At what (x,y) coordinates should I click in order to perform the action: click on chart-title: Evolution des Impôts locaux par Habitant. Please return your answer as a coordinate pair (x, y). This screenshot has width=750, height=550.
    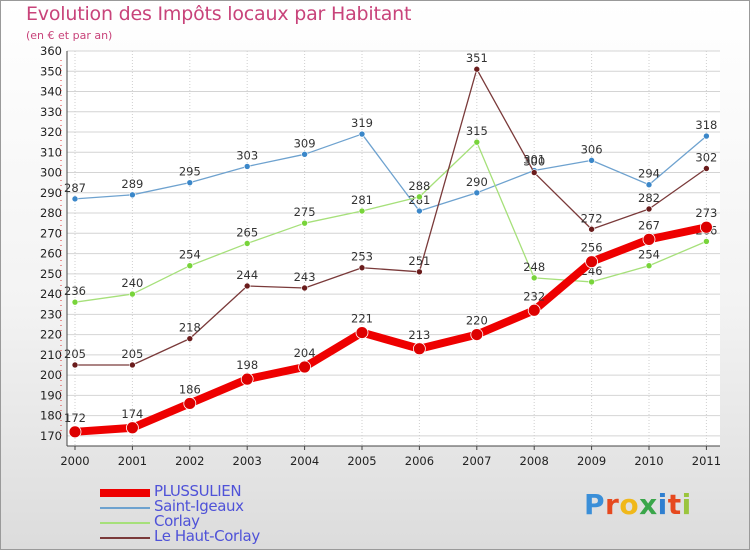
    Looking at the image, I should click on (219, 14).